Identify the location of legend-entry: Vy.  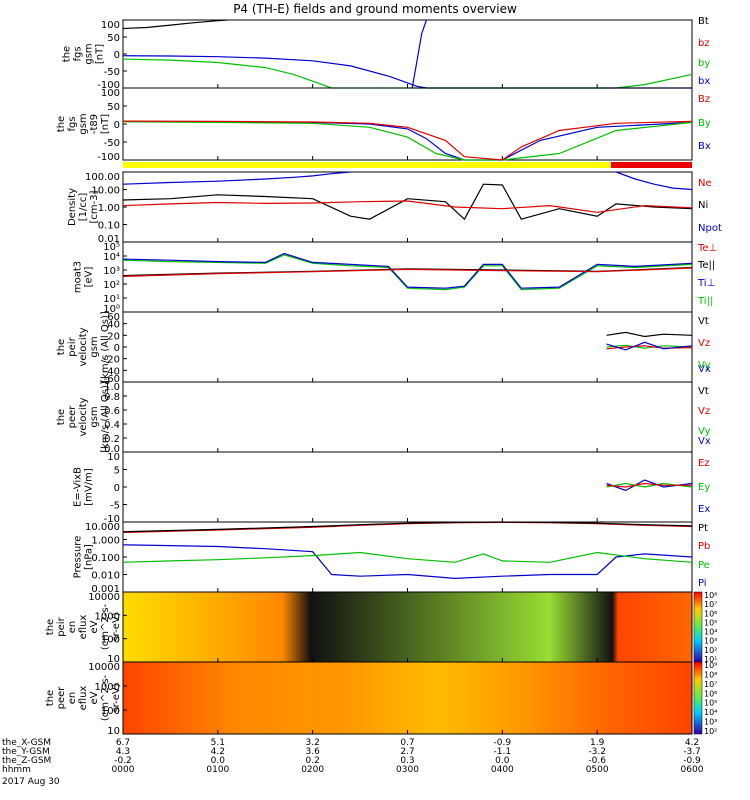
(704, 365).